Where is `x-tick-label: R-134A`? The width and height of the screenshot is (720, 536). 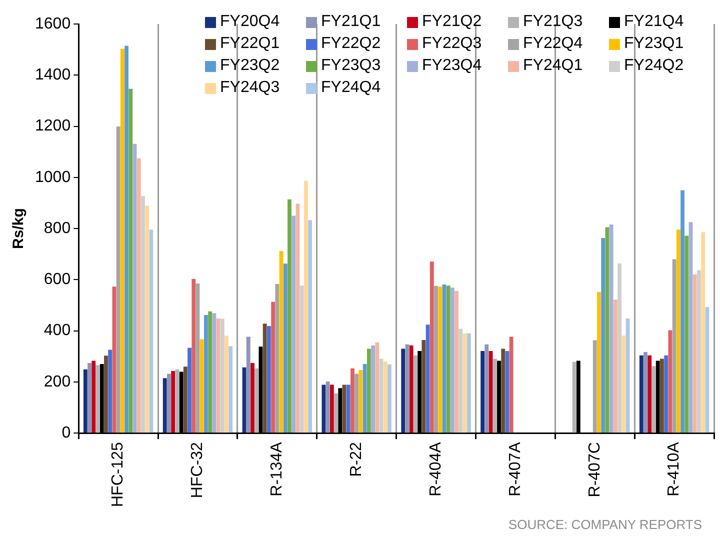 x-tick-label: R-134A is located at coordinates (277, 469).